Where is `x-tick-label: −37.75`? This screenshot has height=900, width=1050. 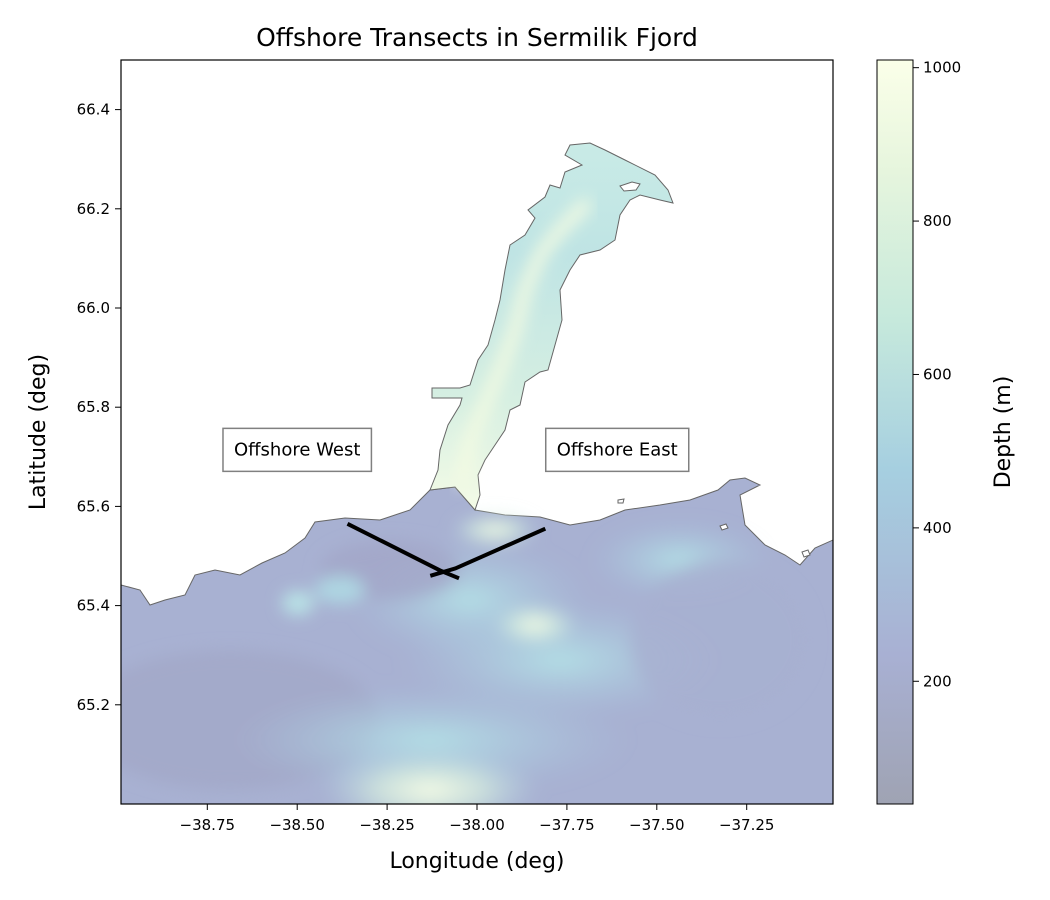 x-tick-label: −37.75 is located at coordinates (567, 825).